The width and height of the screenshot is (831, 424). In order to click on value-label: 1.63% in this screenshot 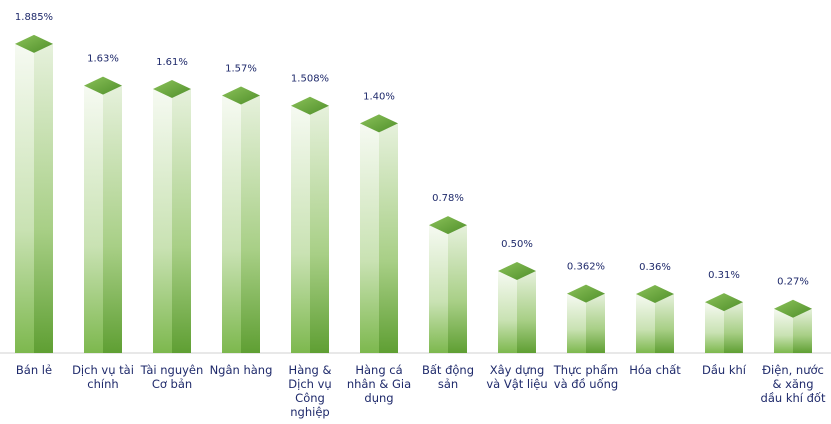, I will do `click(103, 59)`.